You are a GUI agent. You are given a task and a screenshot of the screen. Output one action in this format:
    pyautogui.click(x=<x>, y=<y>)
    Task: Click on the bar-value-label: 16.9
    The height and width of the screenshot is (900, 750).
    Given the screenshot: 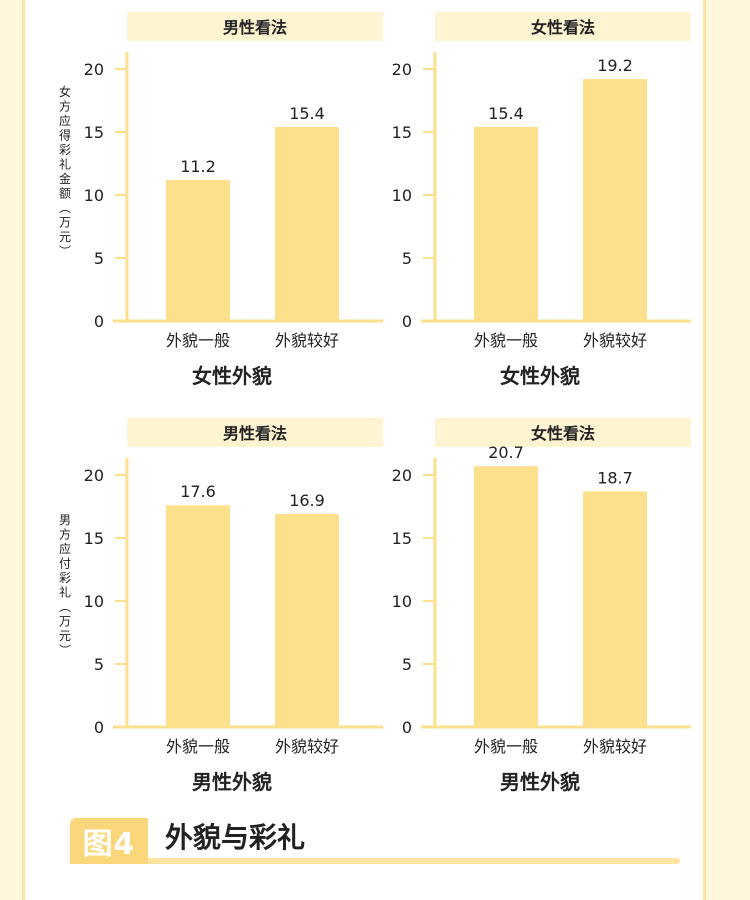 What is the action you would take?
    pyautogui.click(x=307, y=500)
    